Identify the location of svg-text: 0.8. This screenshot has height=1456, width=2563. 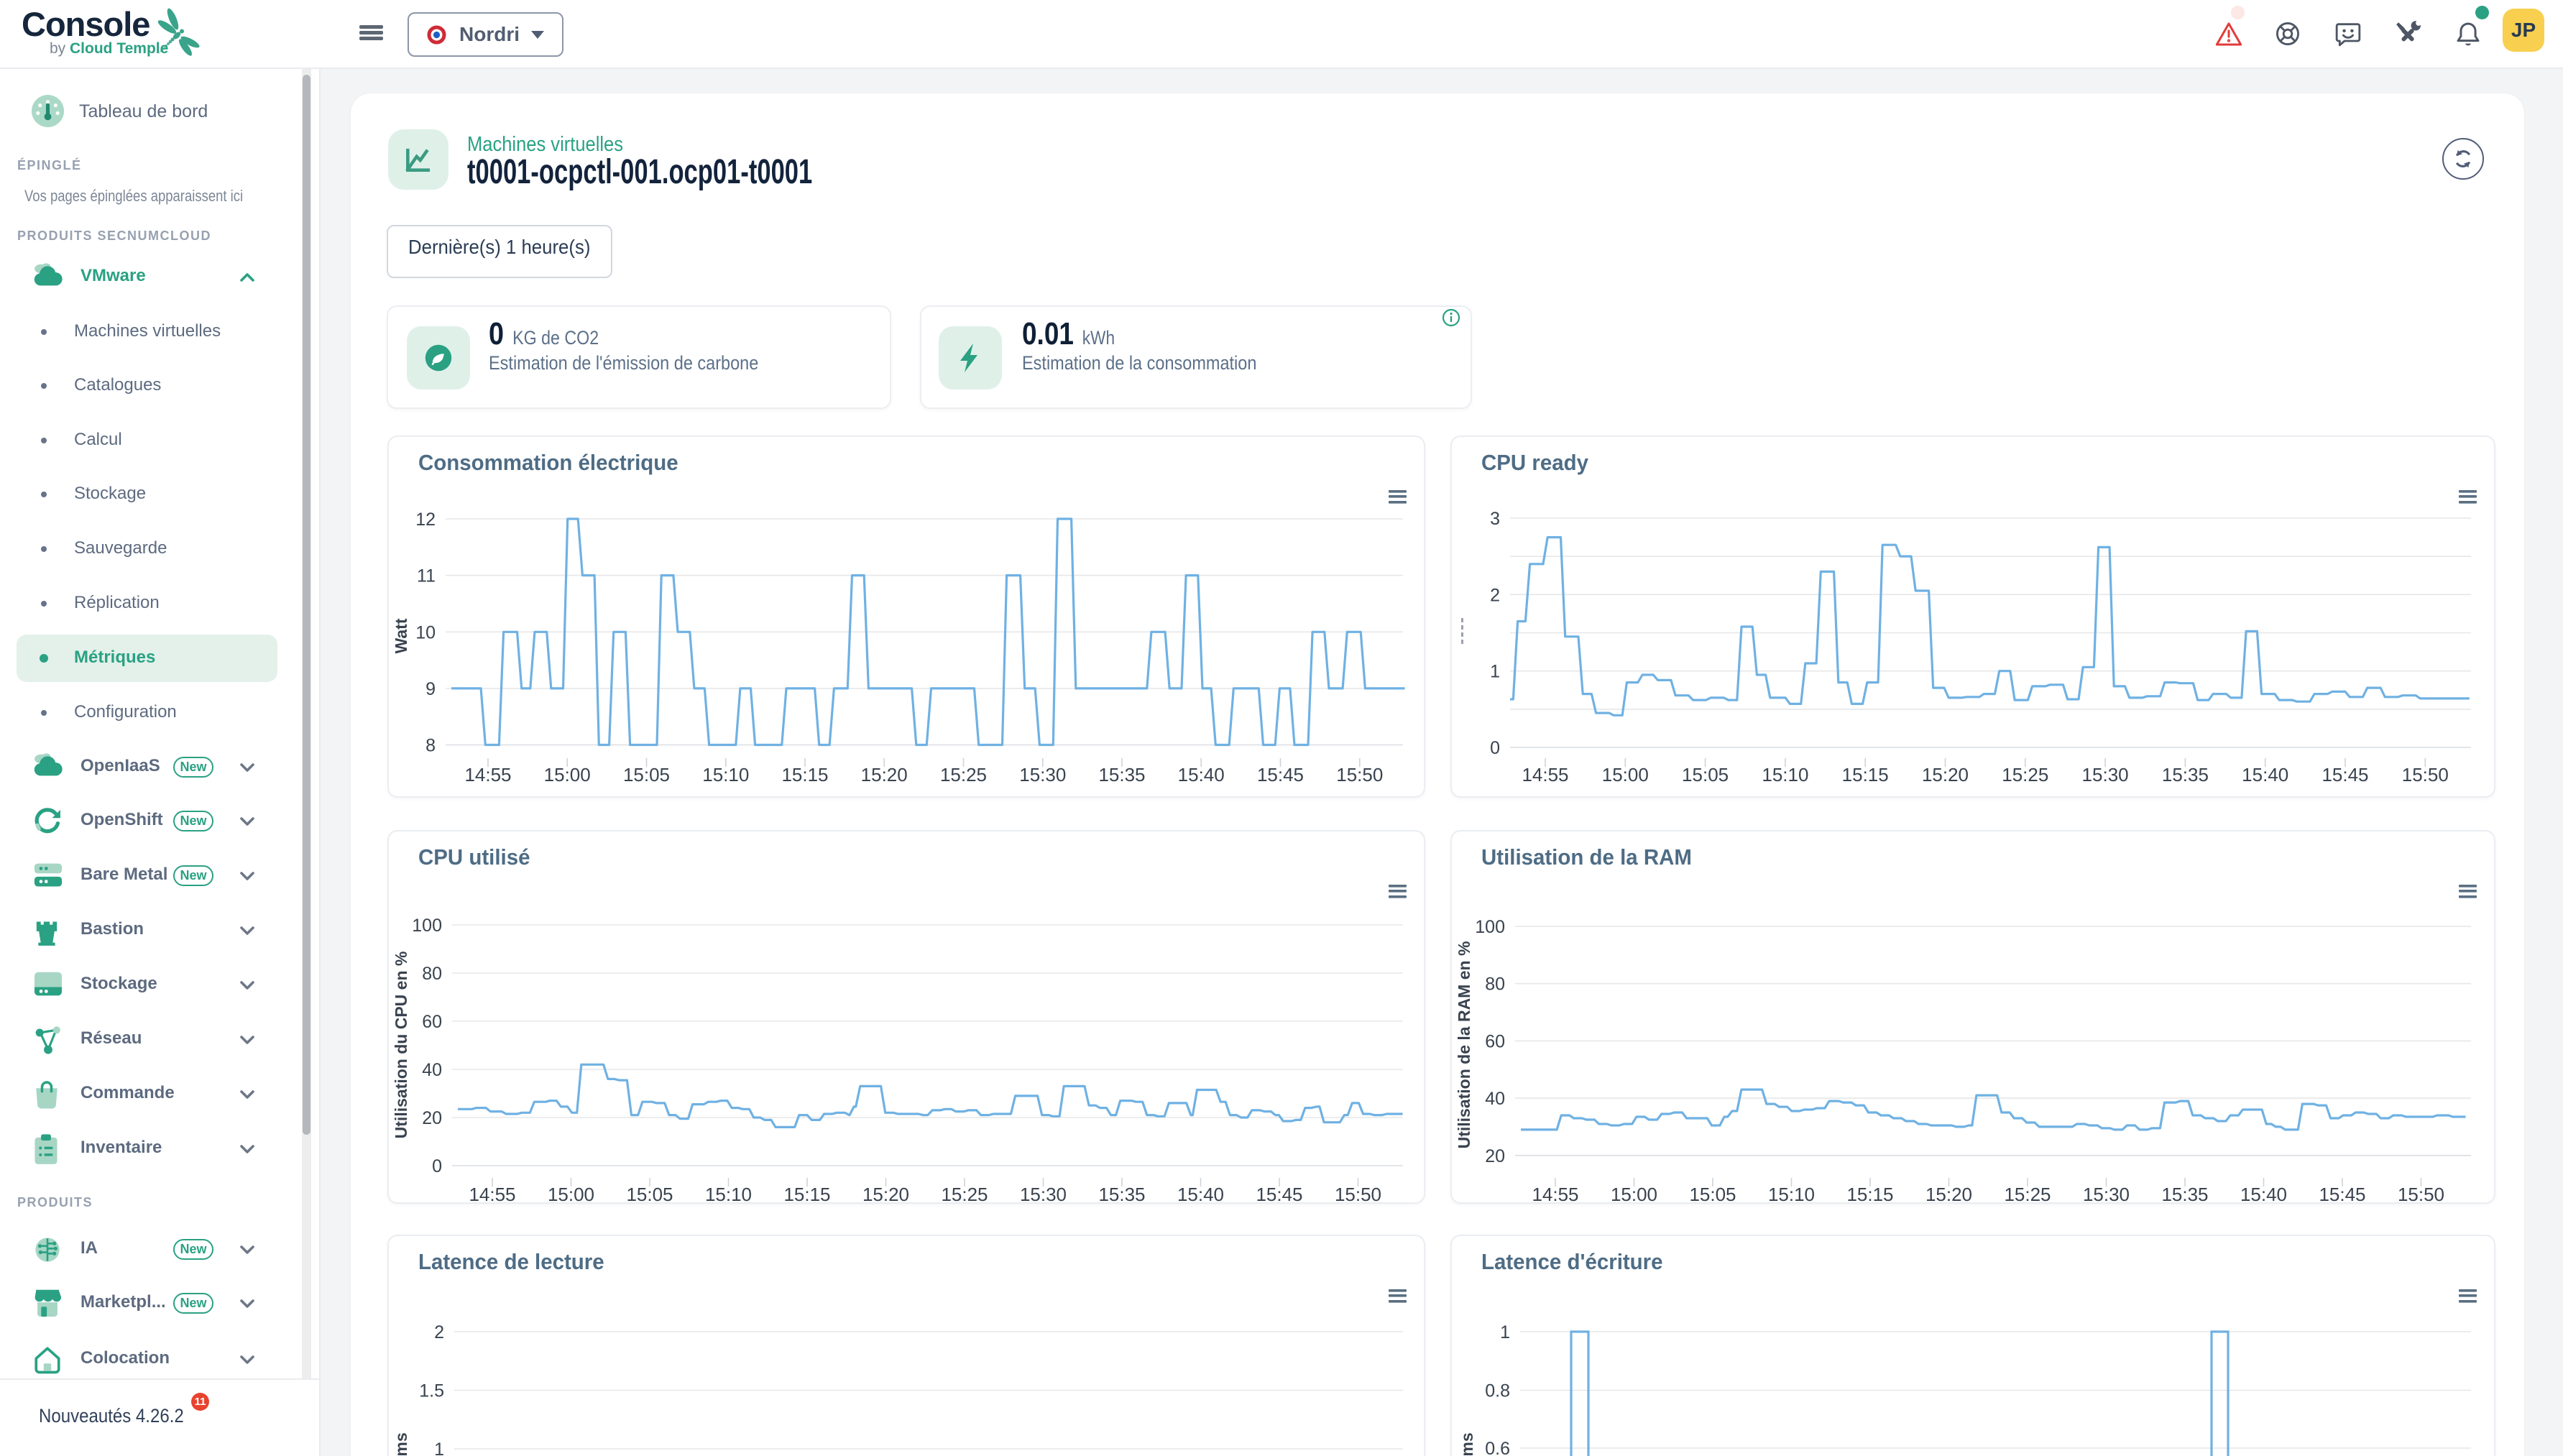
(1497, 1391).